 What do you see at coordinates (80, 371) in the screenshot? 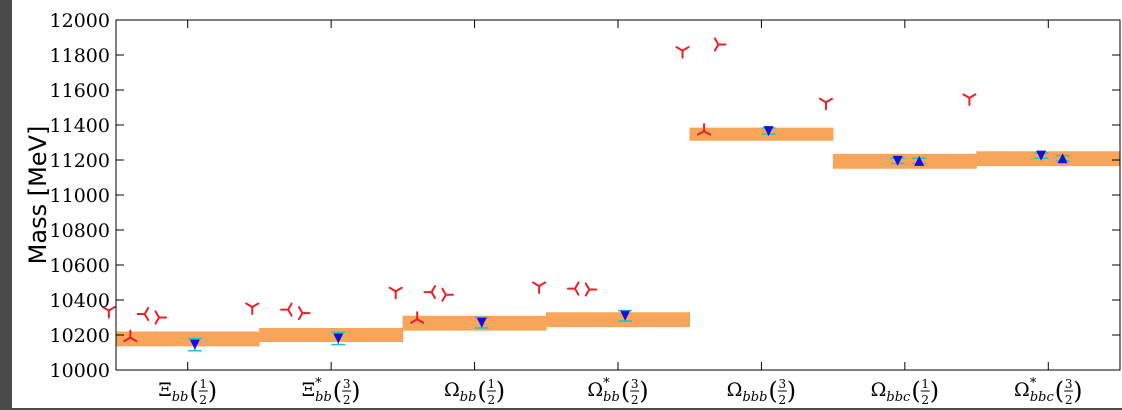
I see `y-tick-label-0: 10000` at bounding box center [80, 371].